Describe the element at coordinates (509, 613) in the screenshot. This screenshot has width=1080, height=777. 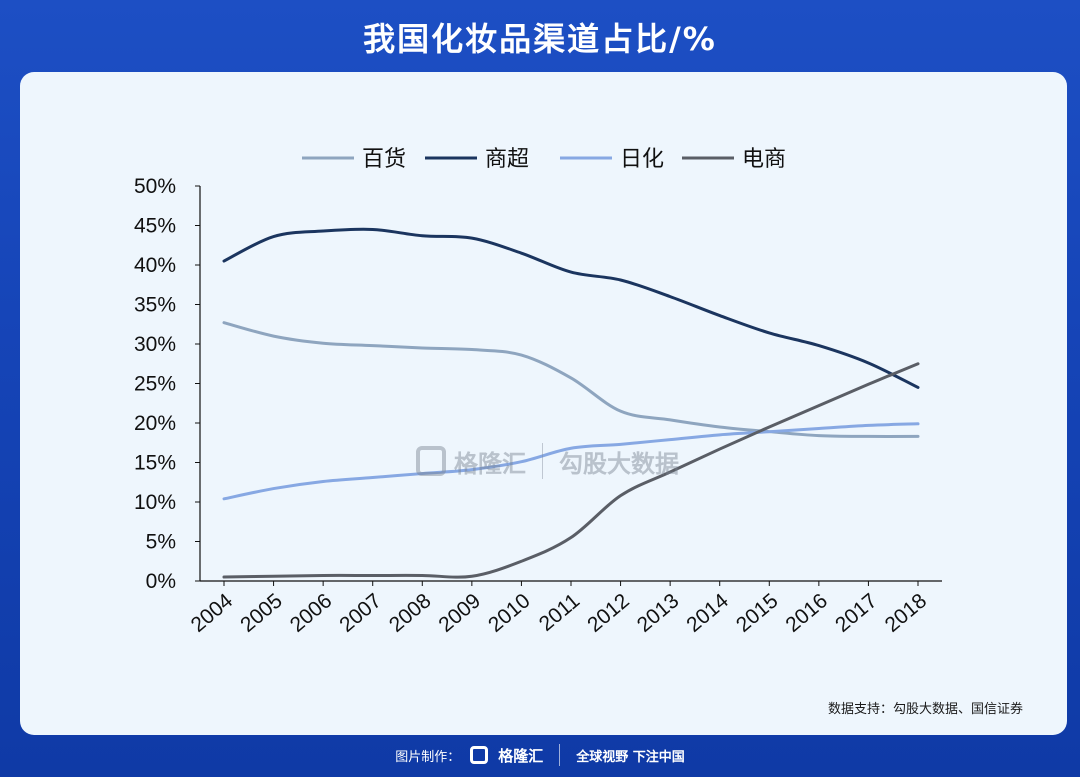
I see `x-tick-label: 2010` at that location.